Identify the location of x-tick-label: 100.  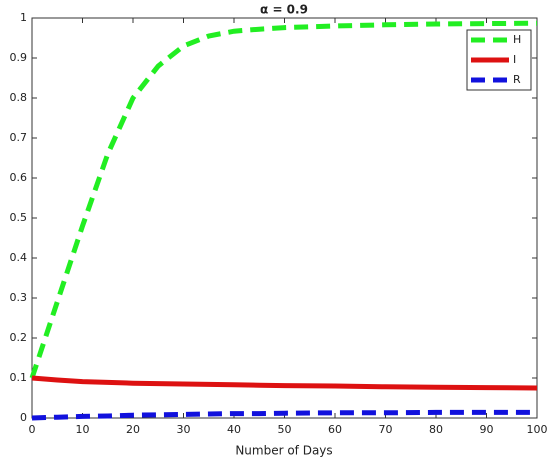
(537, 429).